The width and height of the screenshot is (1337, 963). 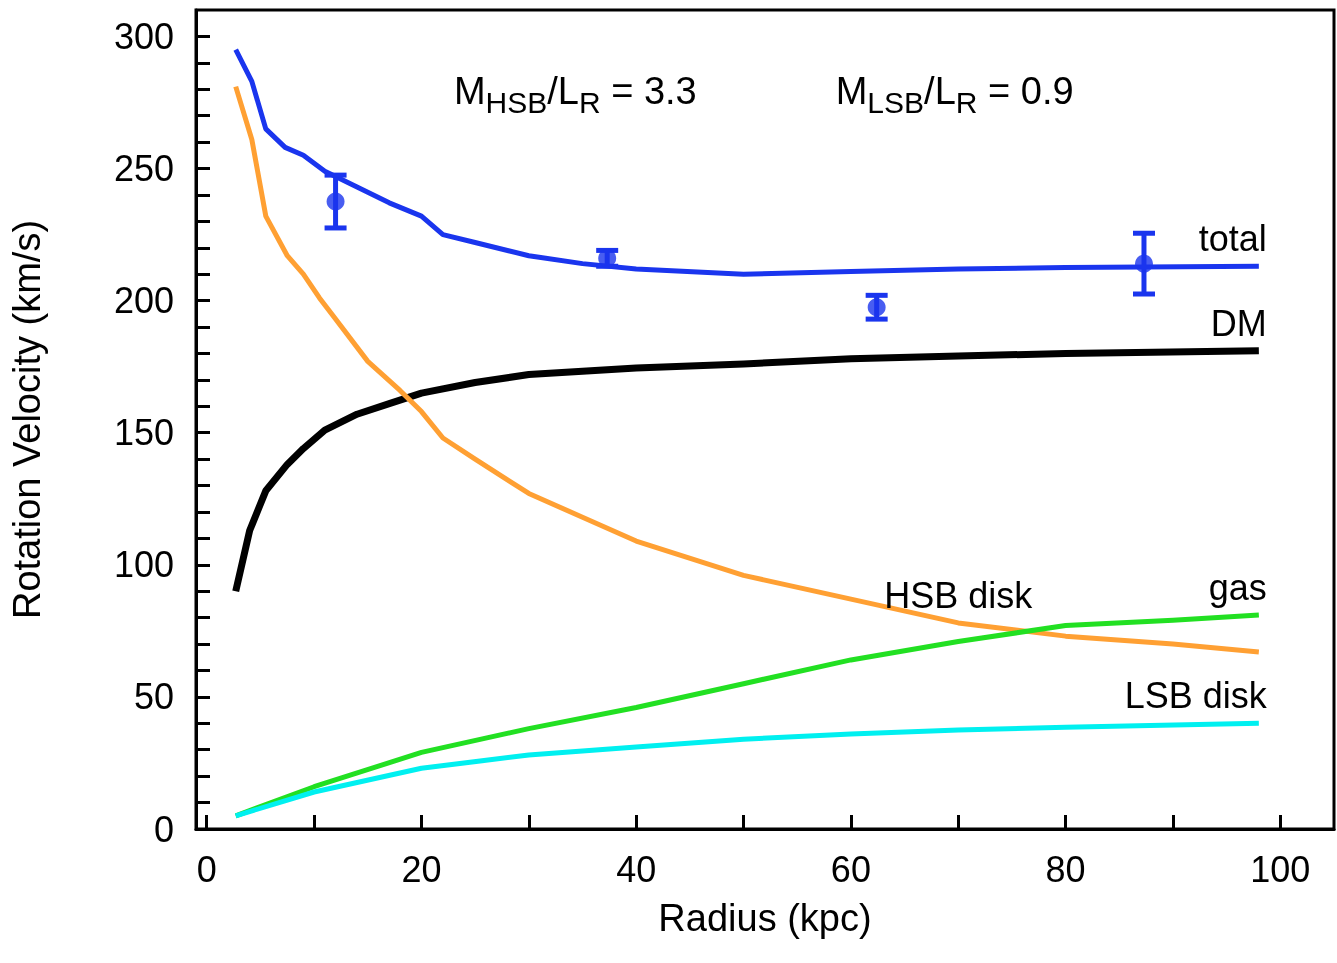 I want to click on y-axis-title: Rotation Velocity (km/s), so click(x=27, y=419).